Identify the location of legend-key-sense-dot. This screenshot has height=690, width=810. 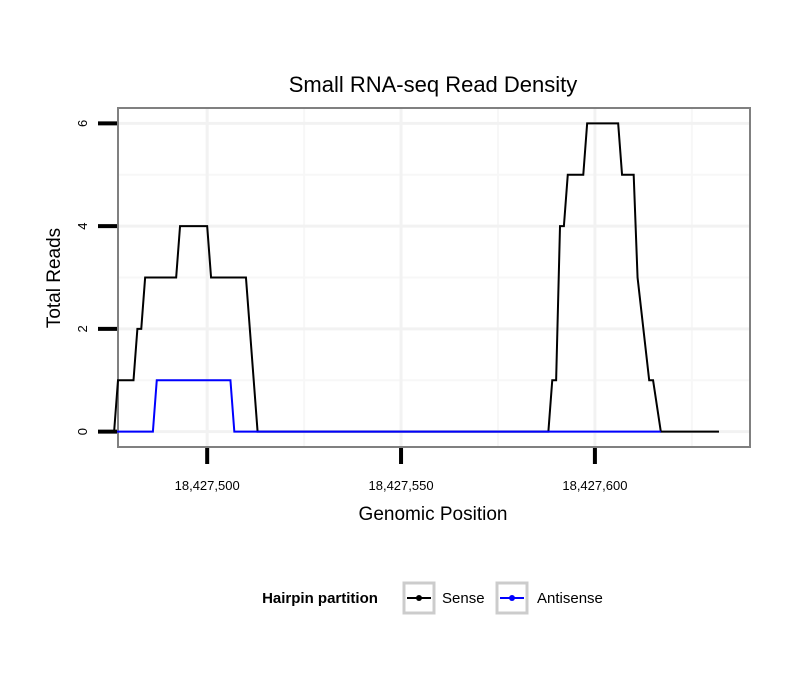
(419, 598).